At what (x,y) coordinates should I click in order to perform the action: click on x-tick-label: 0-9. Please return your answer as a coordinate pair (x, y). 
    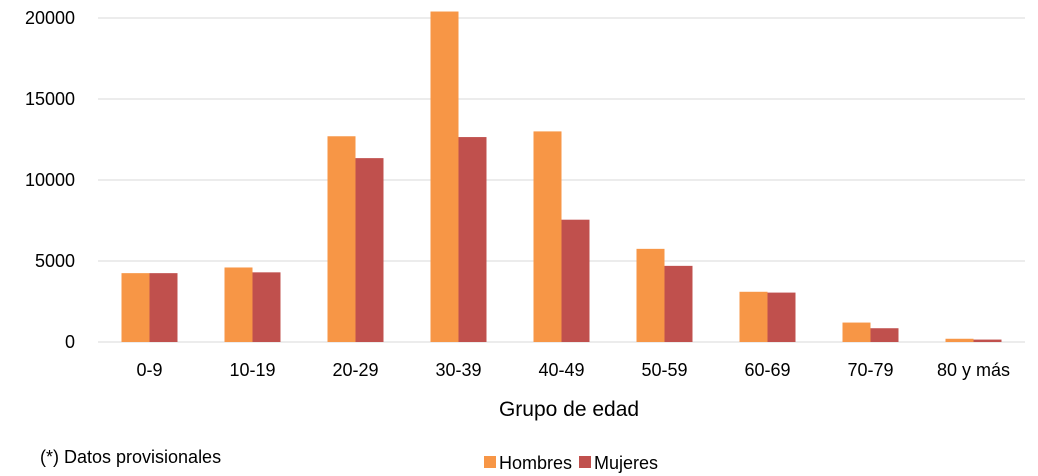
    Looking at the image, I should click on (149, 370).